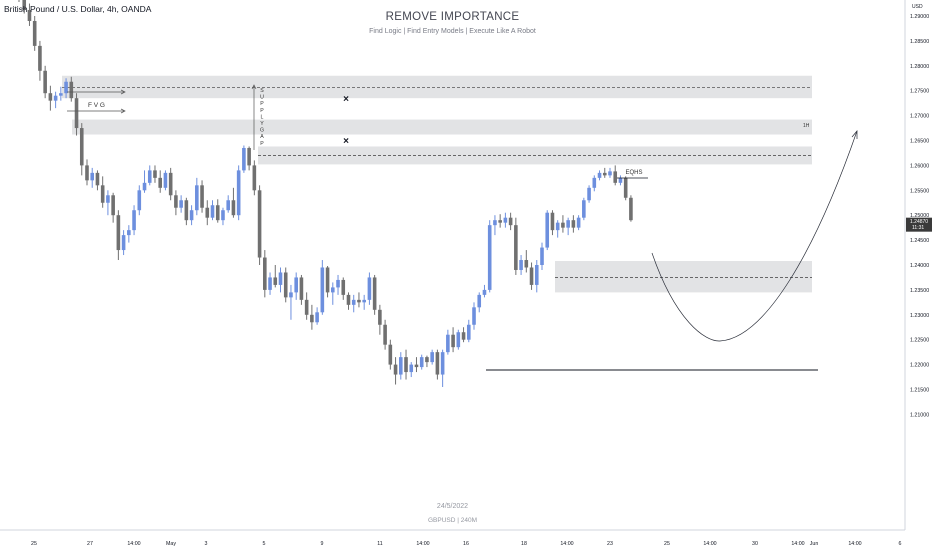 This screenshot has width=932, height=555. What do you see at coordinates (633, 173) in the screenshot?
I see `eqhs-label: EQHS` at bounding box center [633, 173].